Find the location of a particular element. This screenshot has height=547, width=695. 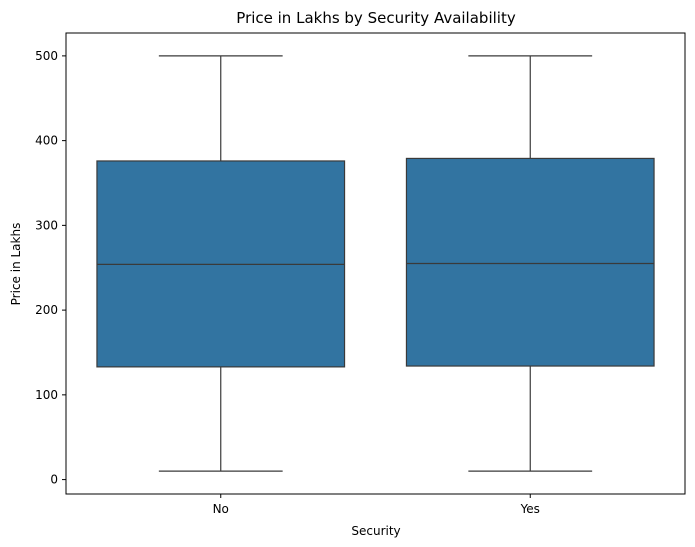

box-yes is located at coordinates (530, 262).